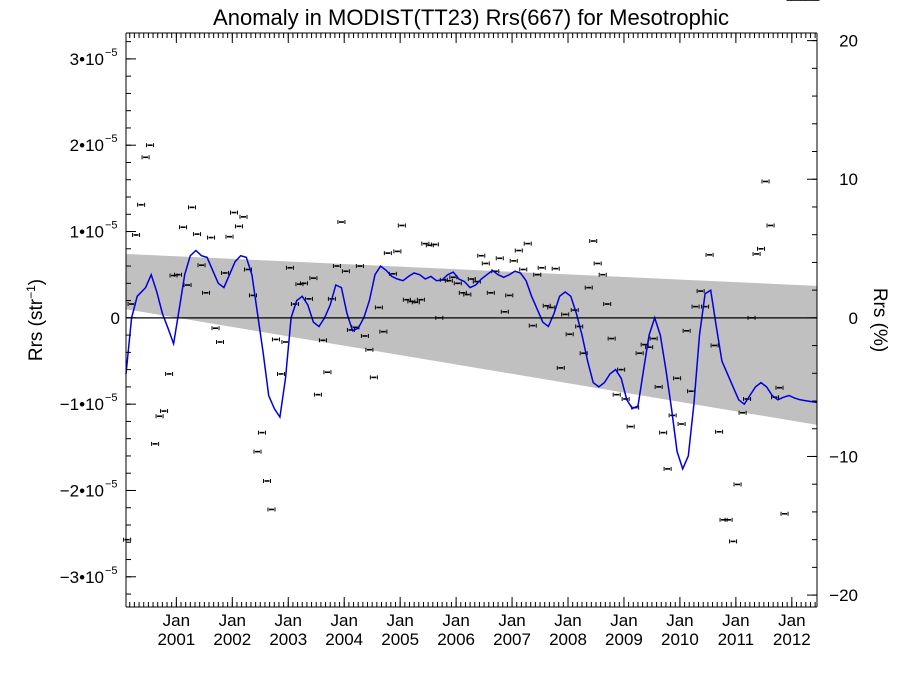 This screenshot has width=900, height=675. Describe the element at coordinates (82, 490) in the screenshot. I see `left-tick-label: −2•10` at that location.